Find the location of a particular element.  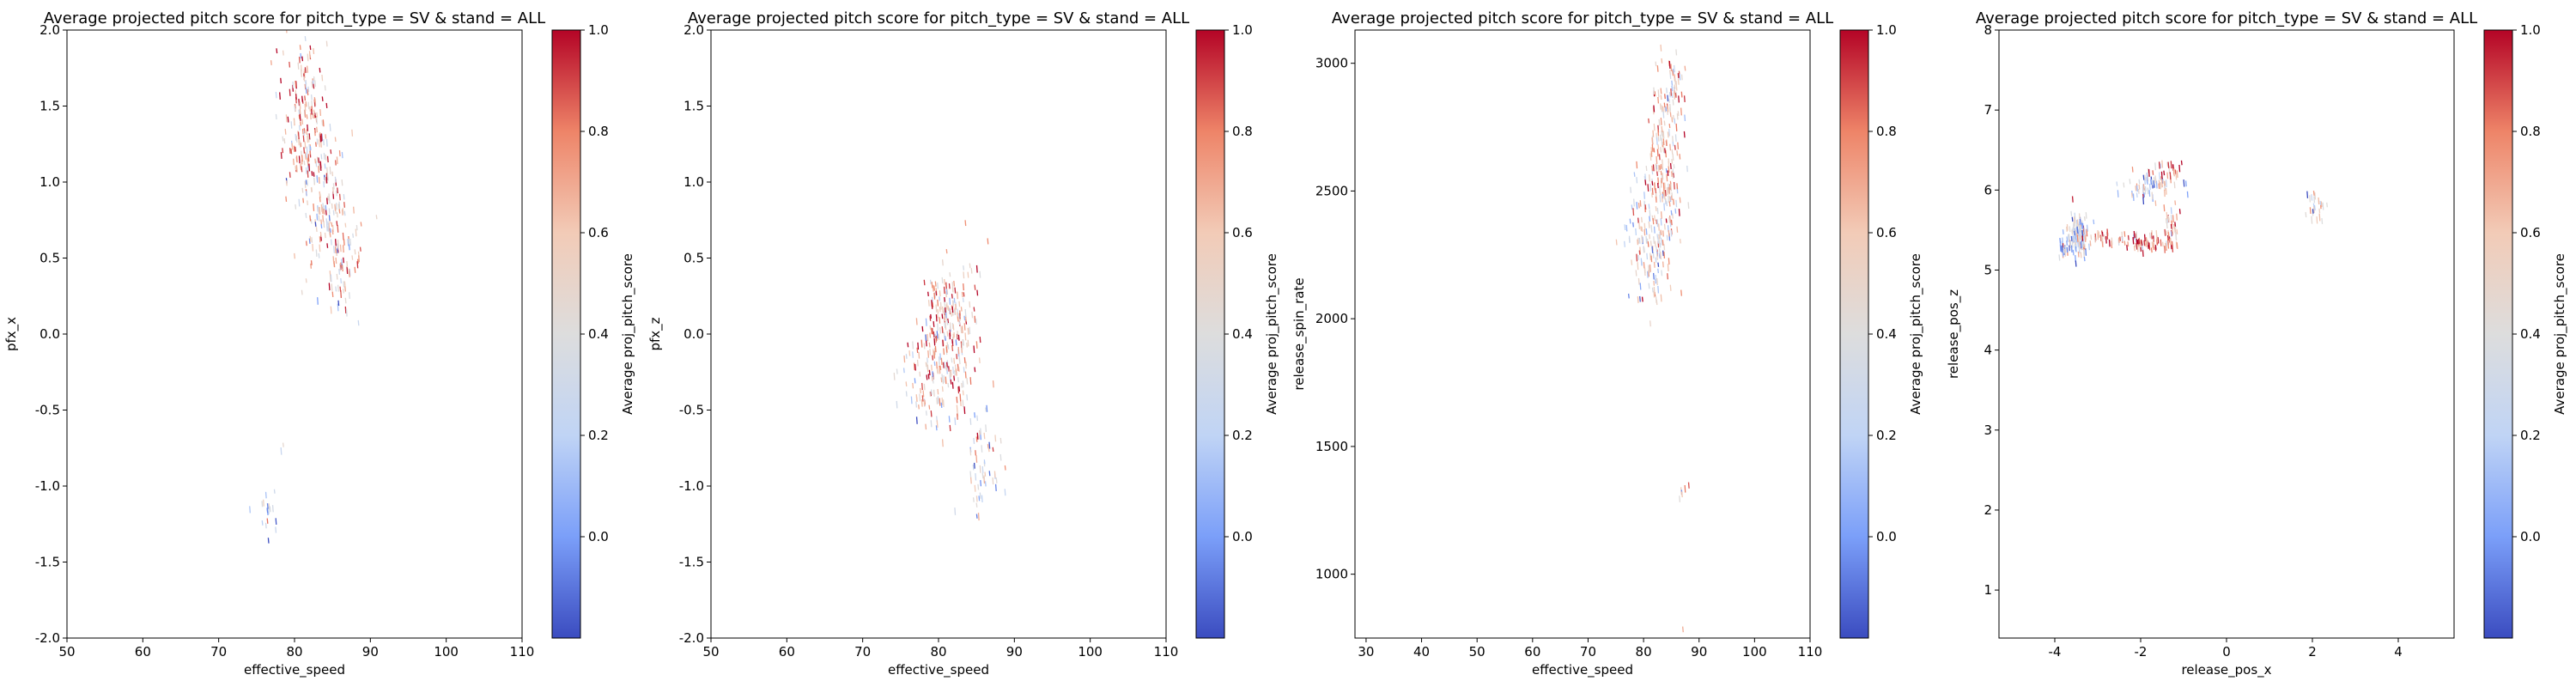

colorbar-tick-label: 0.0 is located at coordinates (1243, 536).